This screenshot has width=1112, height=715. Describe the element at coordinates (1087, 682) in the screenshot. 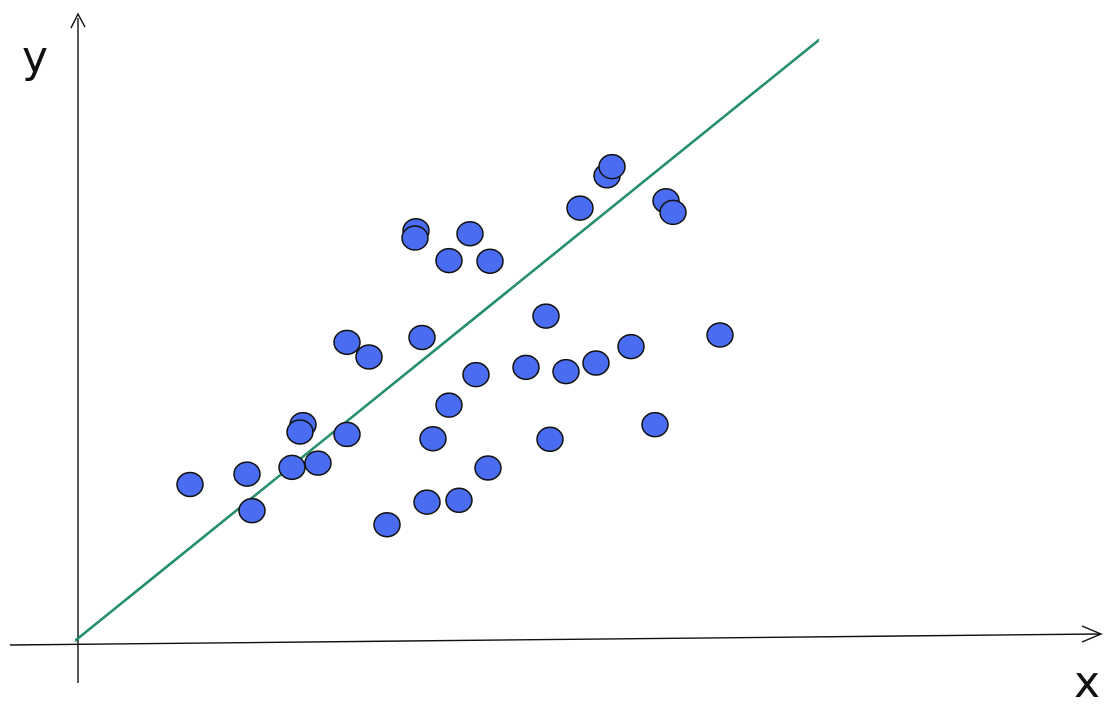

I see `x-axis-label: x` at that location.